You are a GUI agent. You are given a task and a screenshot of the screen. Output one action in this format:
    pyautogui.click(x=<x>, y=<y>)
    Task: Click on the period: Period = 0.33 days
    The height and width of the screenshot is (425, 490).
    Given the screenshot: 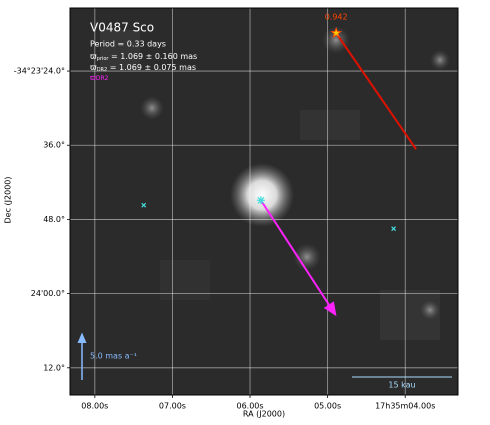 What is the action you would take?
    pyautogui.click(x=128, y=44)
    